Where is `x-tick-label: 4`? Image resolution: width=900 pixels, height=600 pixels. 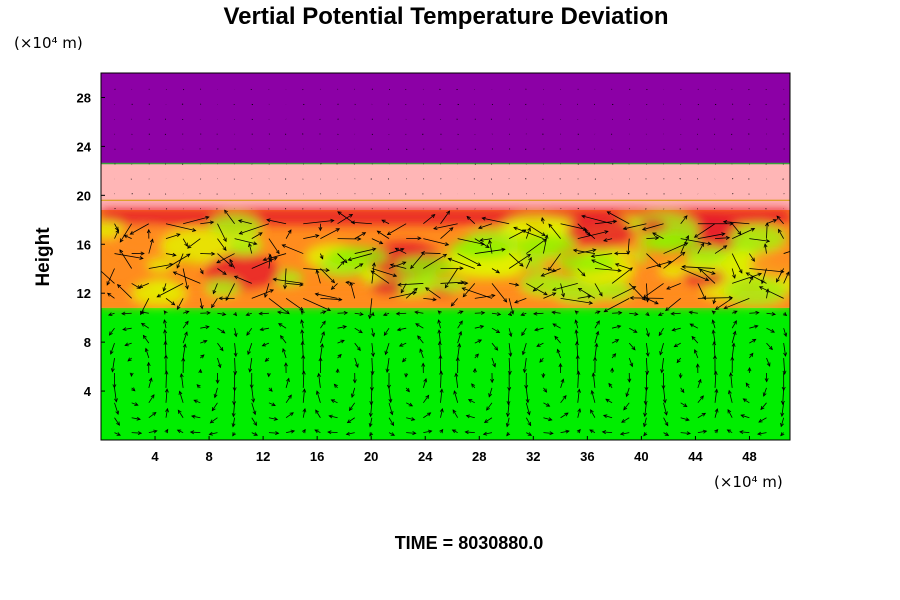
x-tick-label: 4 is located at coordinates (155, 456).